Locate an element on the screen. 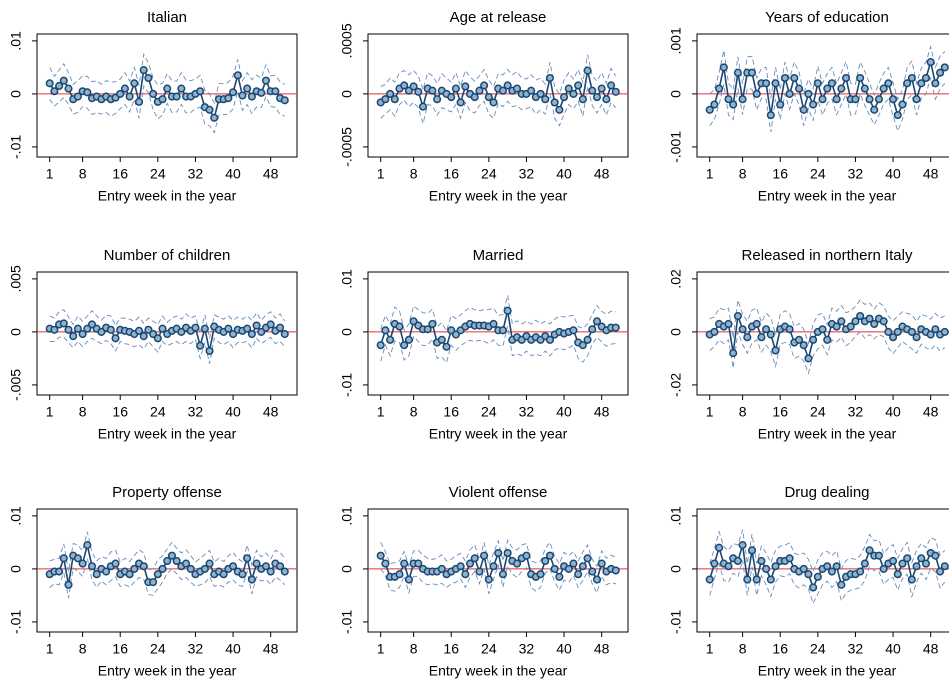  panel-title: Property offense is located at coordinates (167, 492).